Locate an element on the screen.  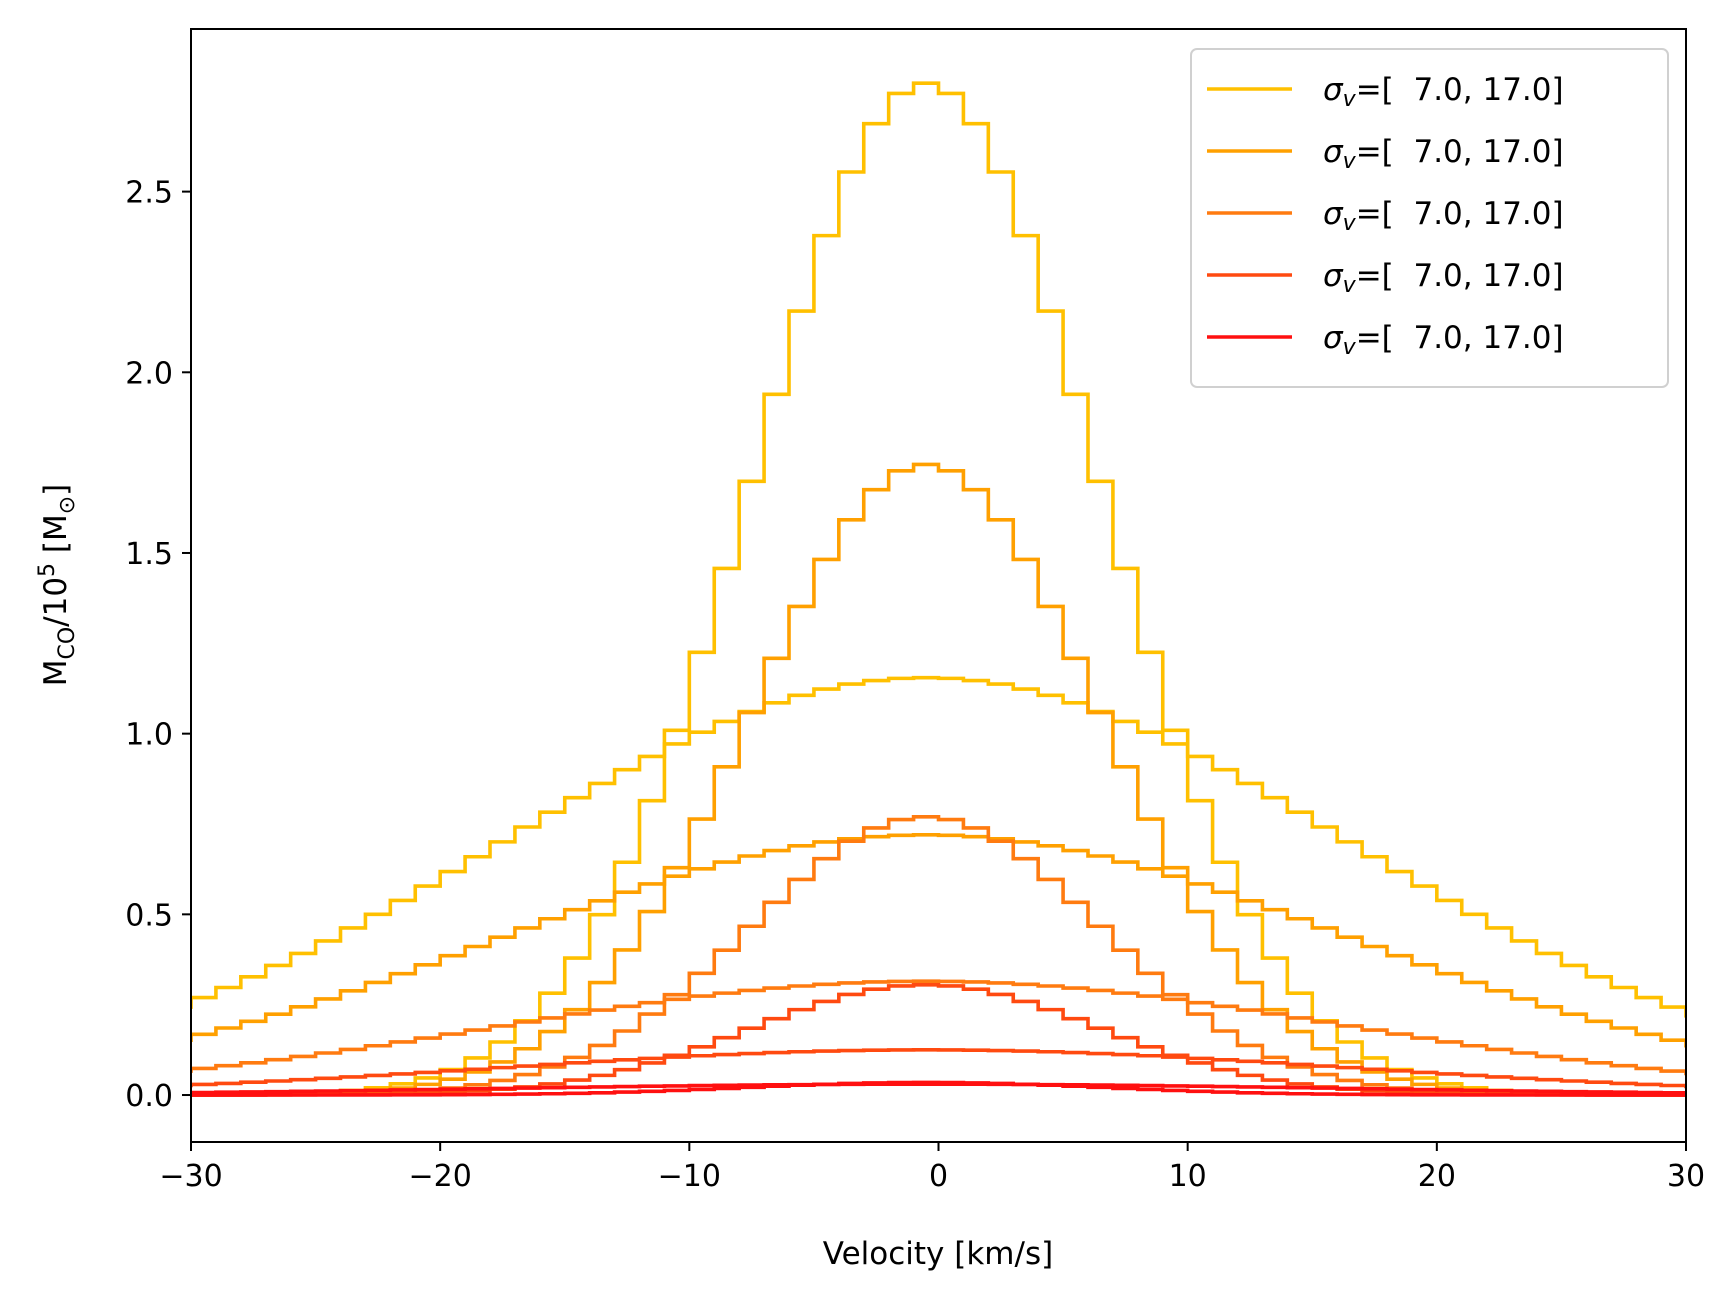
x-tick-label: 20 is located at coordinates (1437, 1176).